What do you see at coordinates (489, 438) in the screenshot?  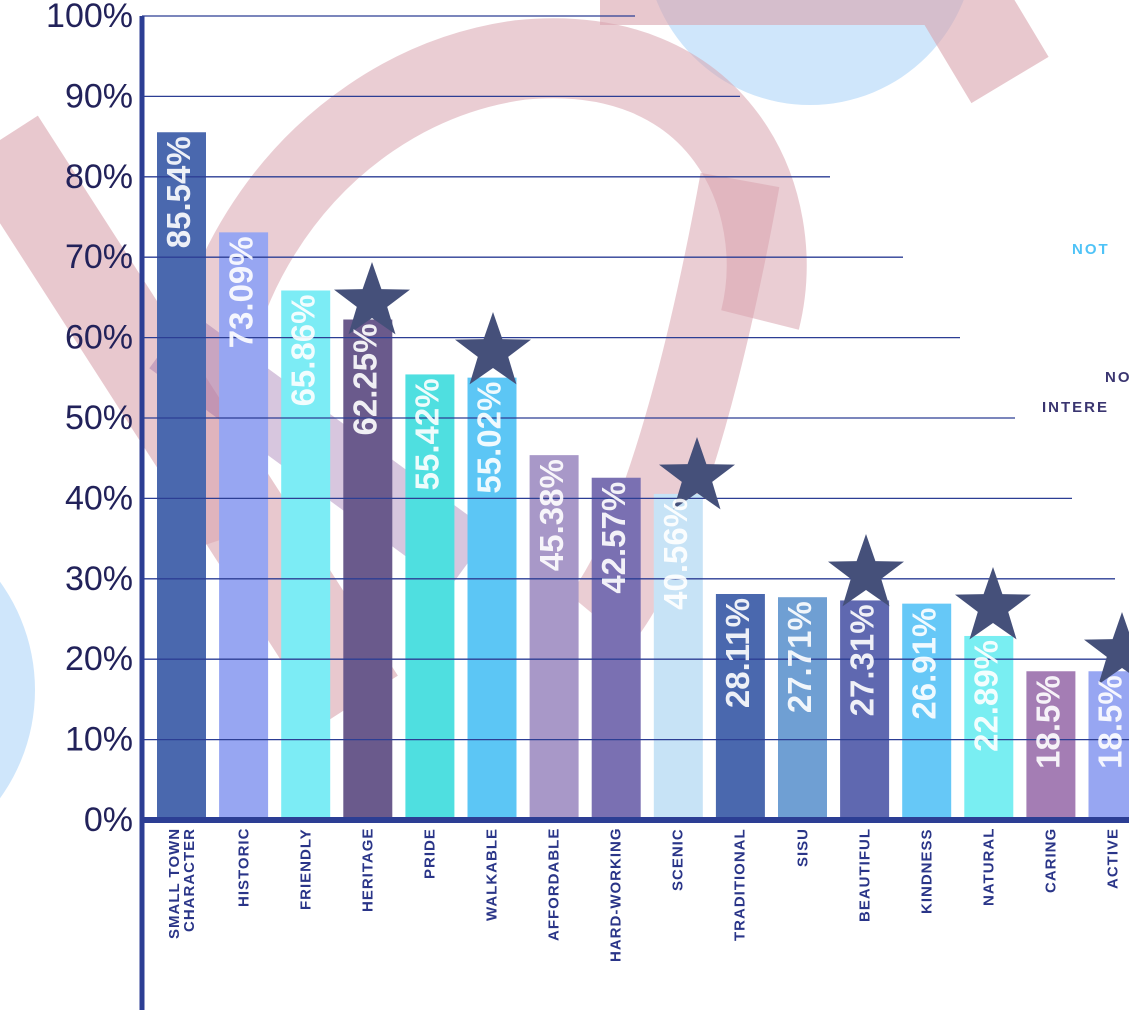 I see `value-label: 55.02%` at bounding box center [489, 438].